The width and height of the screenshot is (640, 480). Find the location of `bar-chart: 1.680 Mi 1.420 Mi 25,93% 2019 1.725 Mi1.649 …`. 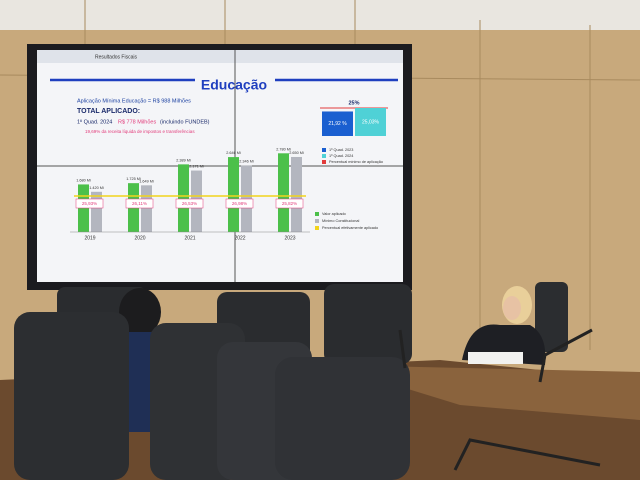

bar-chart: 1.680 Mi 1.420 Mi 25,93% 2019 1.725 Mi1.649 … is located at coordinates (224, 194).